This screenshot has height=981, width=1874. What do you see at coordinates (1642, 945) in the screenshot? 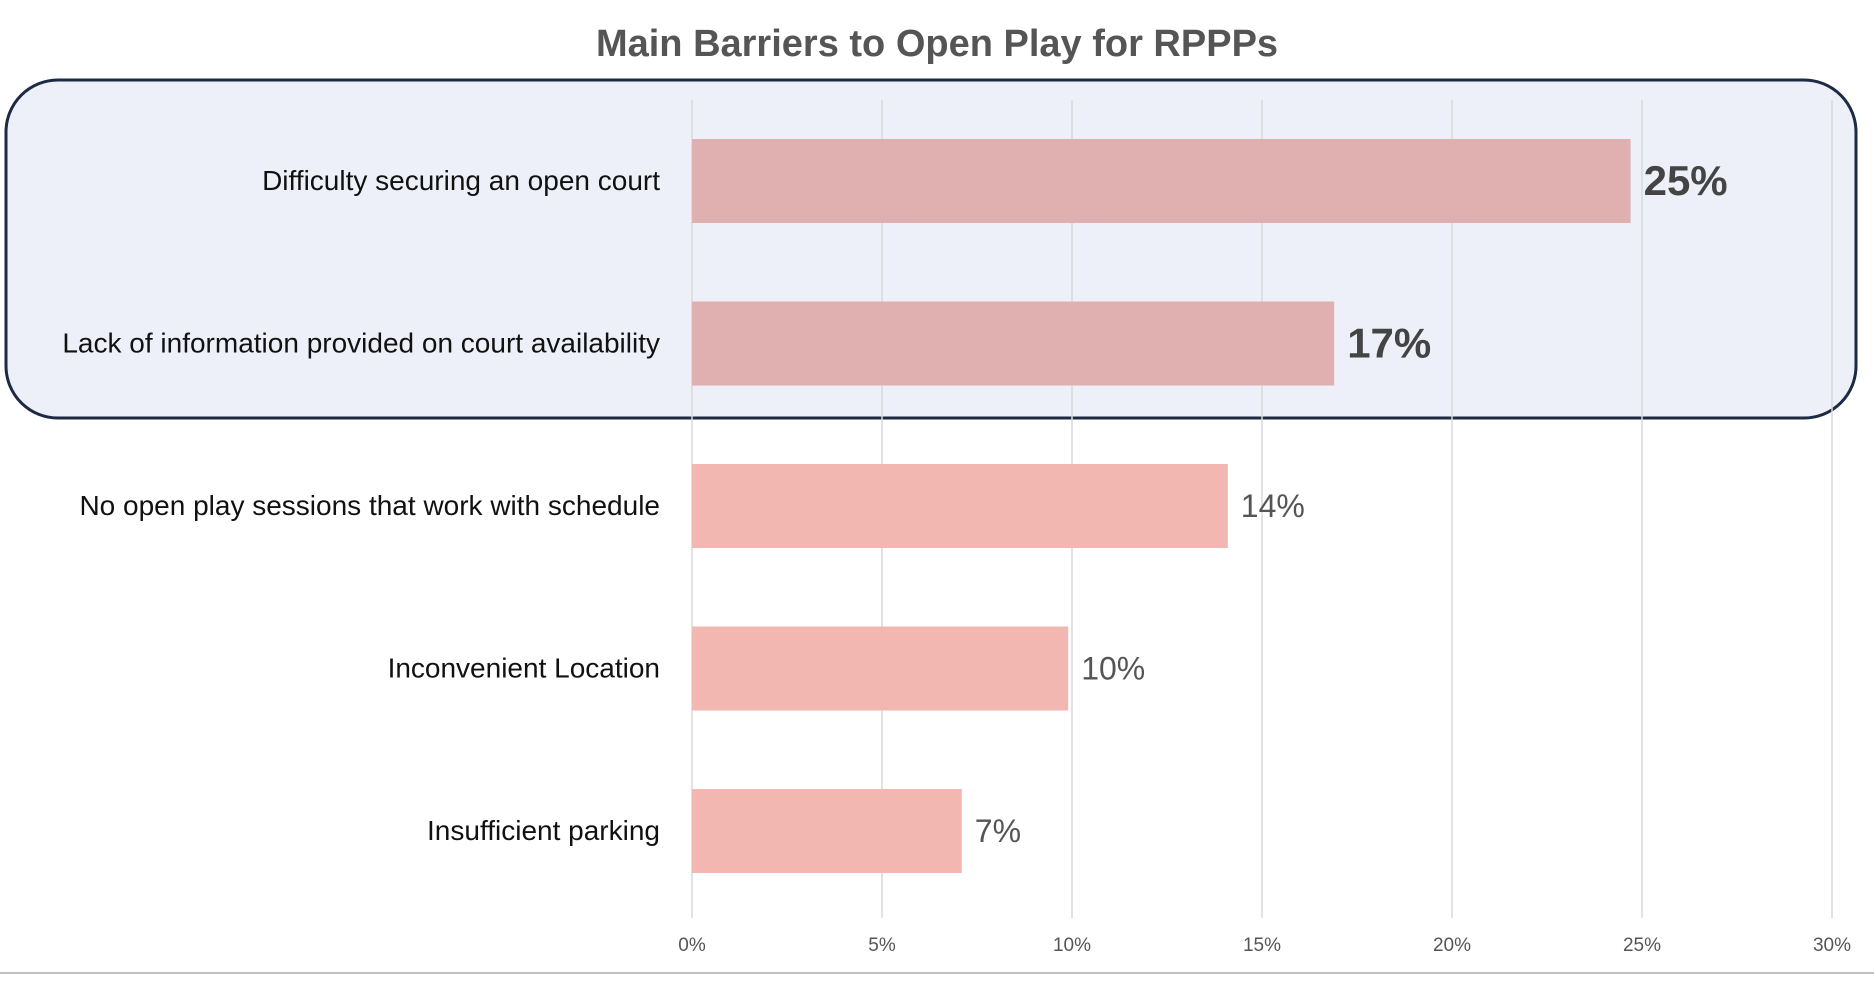
I see `x-tick-label: 25%` at bounding box center [1642, 945].